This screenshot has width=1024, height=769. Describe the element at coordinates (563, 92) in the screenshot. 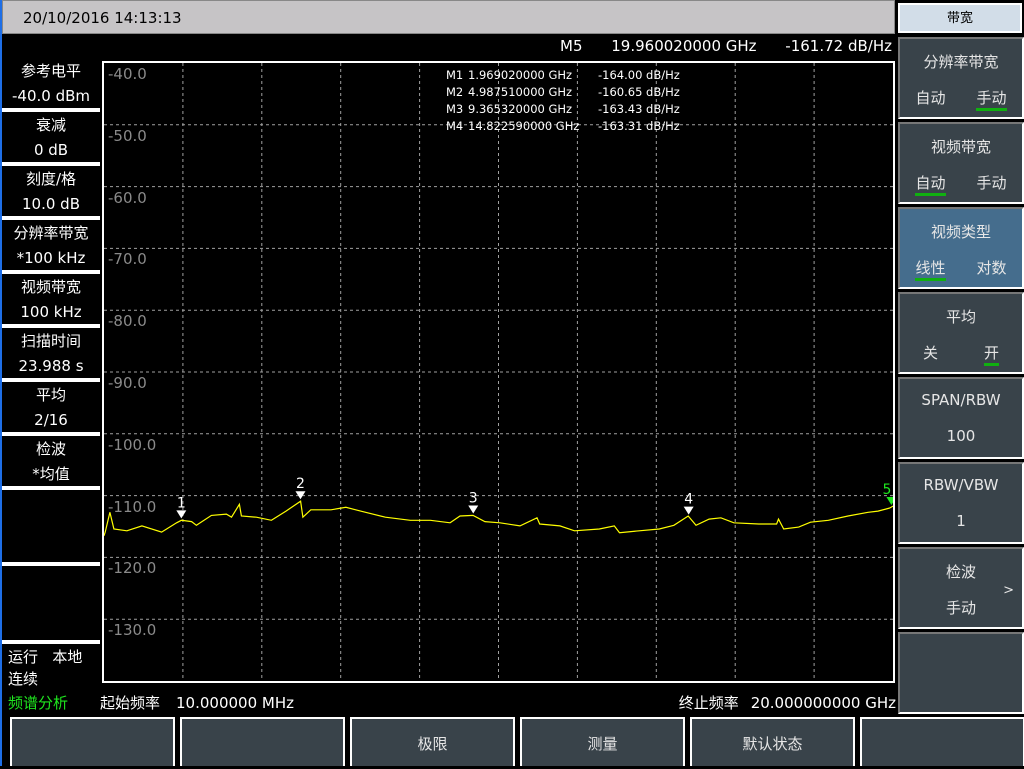

I see `marker-row: M2 4.987510000 GHz -160.65 dB/Hz` at that location.